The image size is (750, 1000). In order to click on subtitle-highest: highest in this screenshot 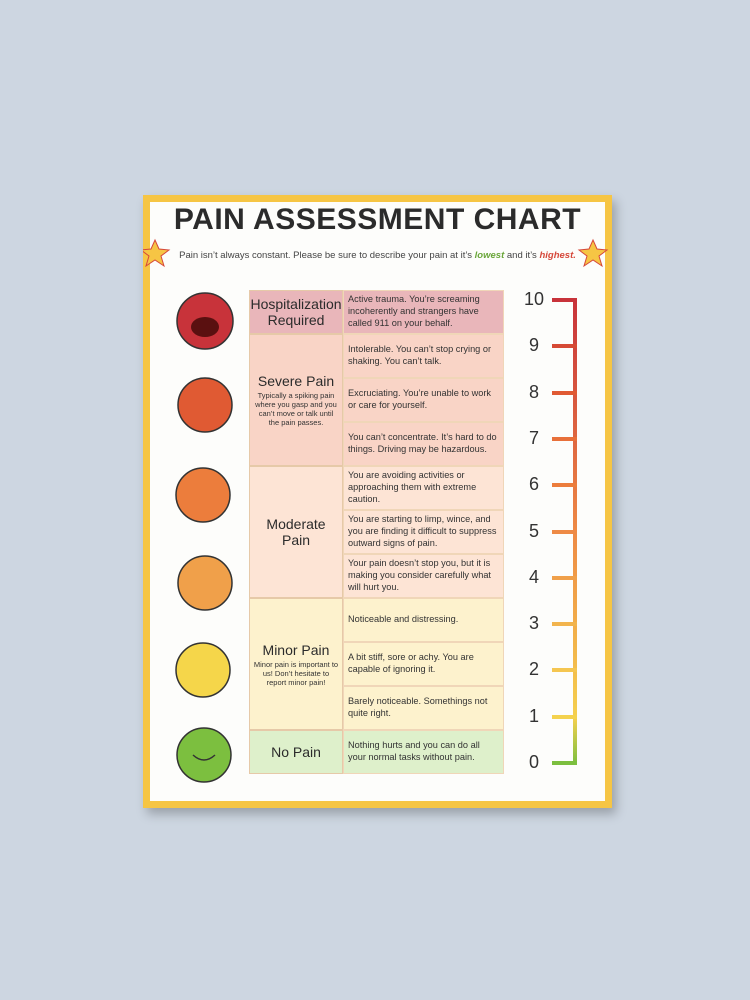, I will do `click(556, 255)`.